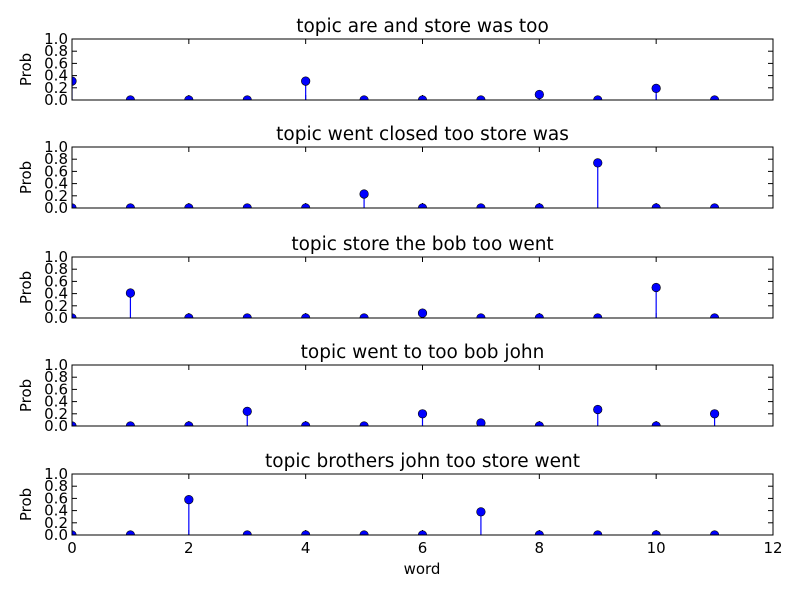  Describe the element at coordinates (72, 548) in the screenshot. I see `x-tick-label: 0` at that location.